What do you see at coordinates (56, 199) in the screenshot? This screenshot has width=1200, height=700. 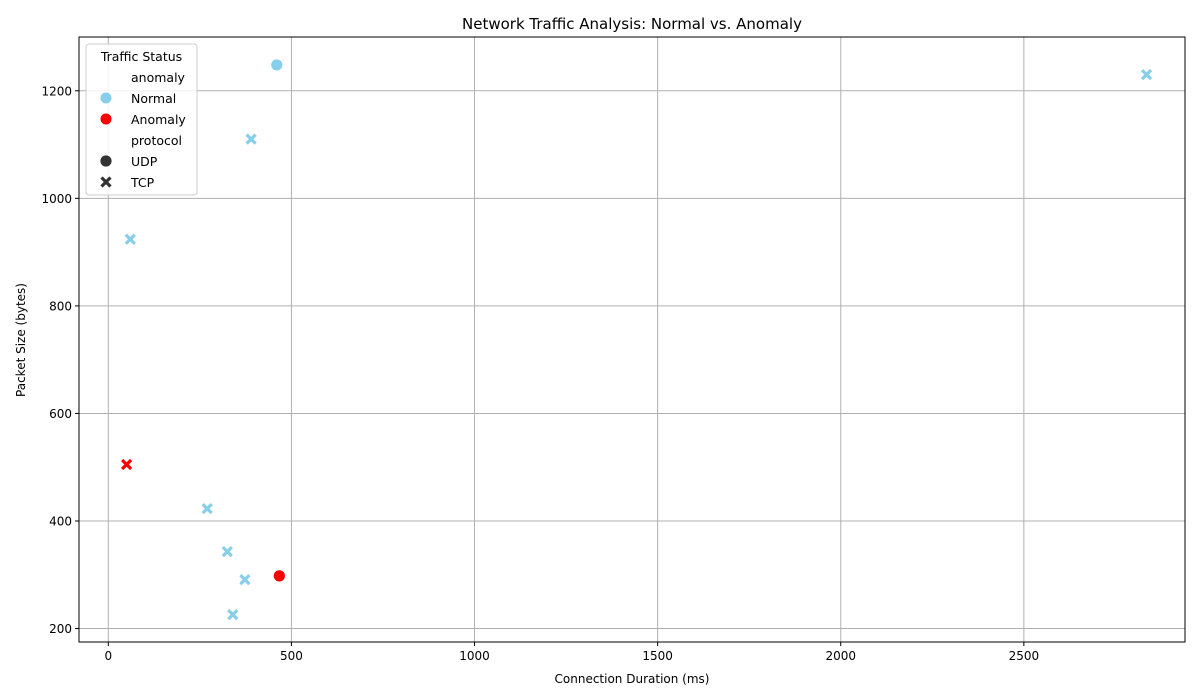 I see `y-tick-label: 1000` at bounding box center [56, 199].